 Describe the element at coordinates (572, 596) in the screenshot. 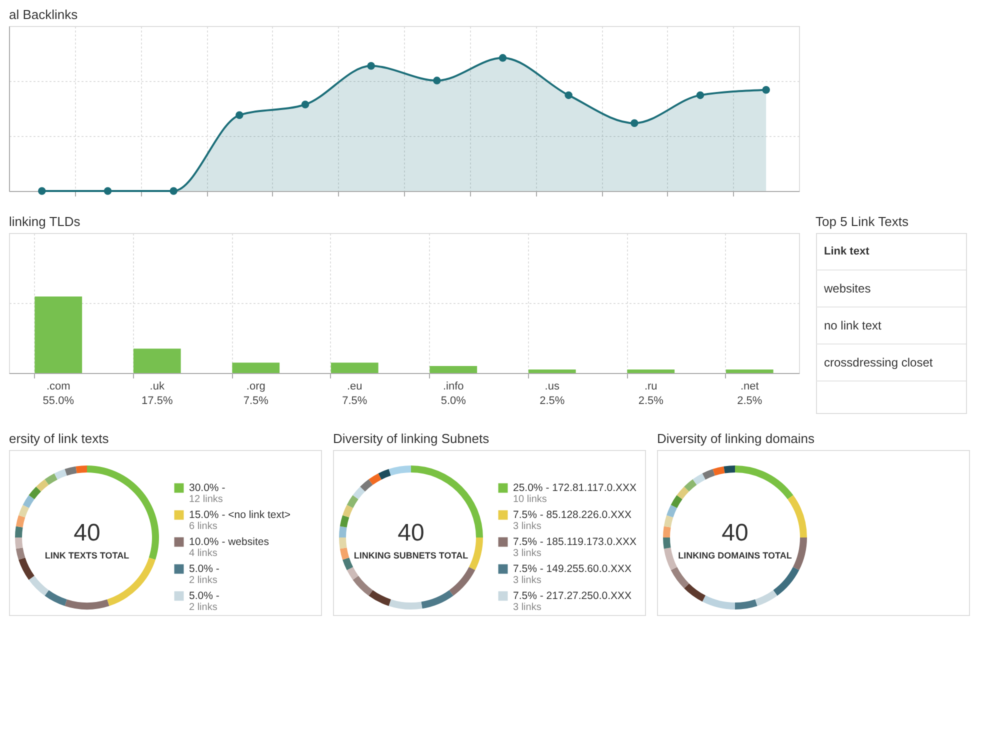

I see `legend-label: 7.5% - 217.27.250.0.XXX` at that location.